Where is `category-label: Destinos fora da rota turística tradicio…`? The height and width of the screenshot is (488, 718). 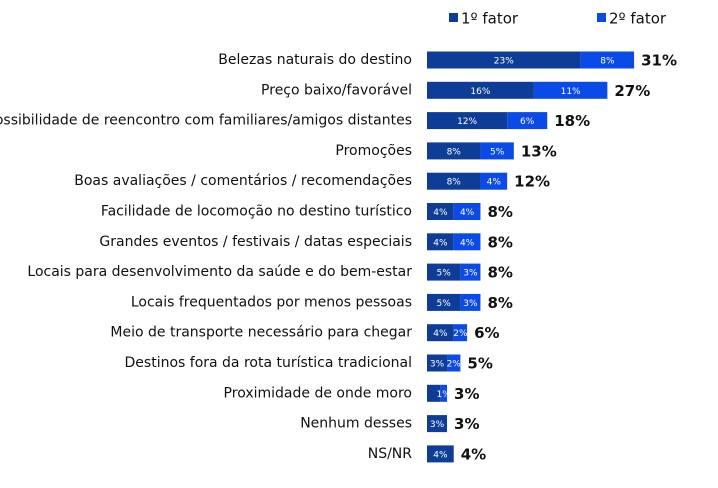
category-label: Destinos fora da rota turística tradicio… is located at coordinates (268, 363).